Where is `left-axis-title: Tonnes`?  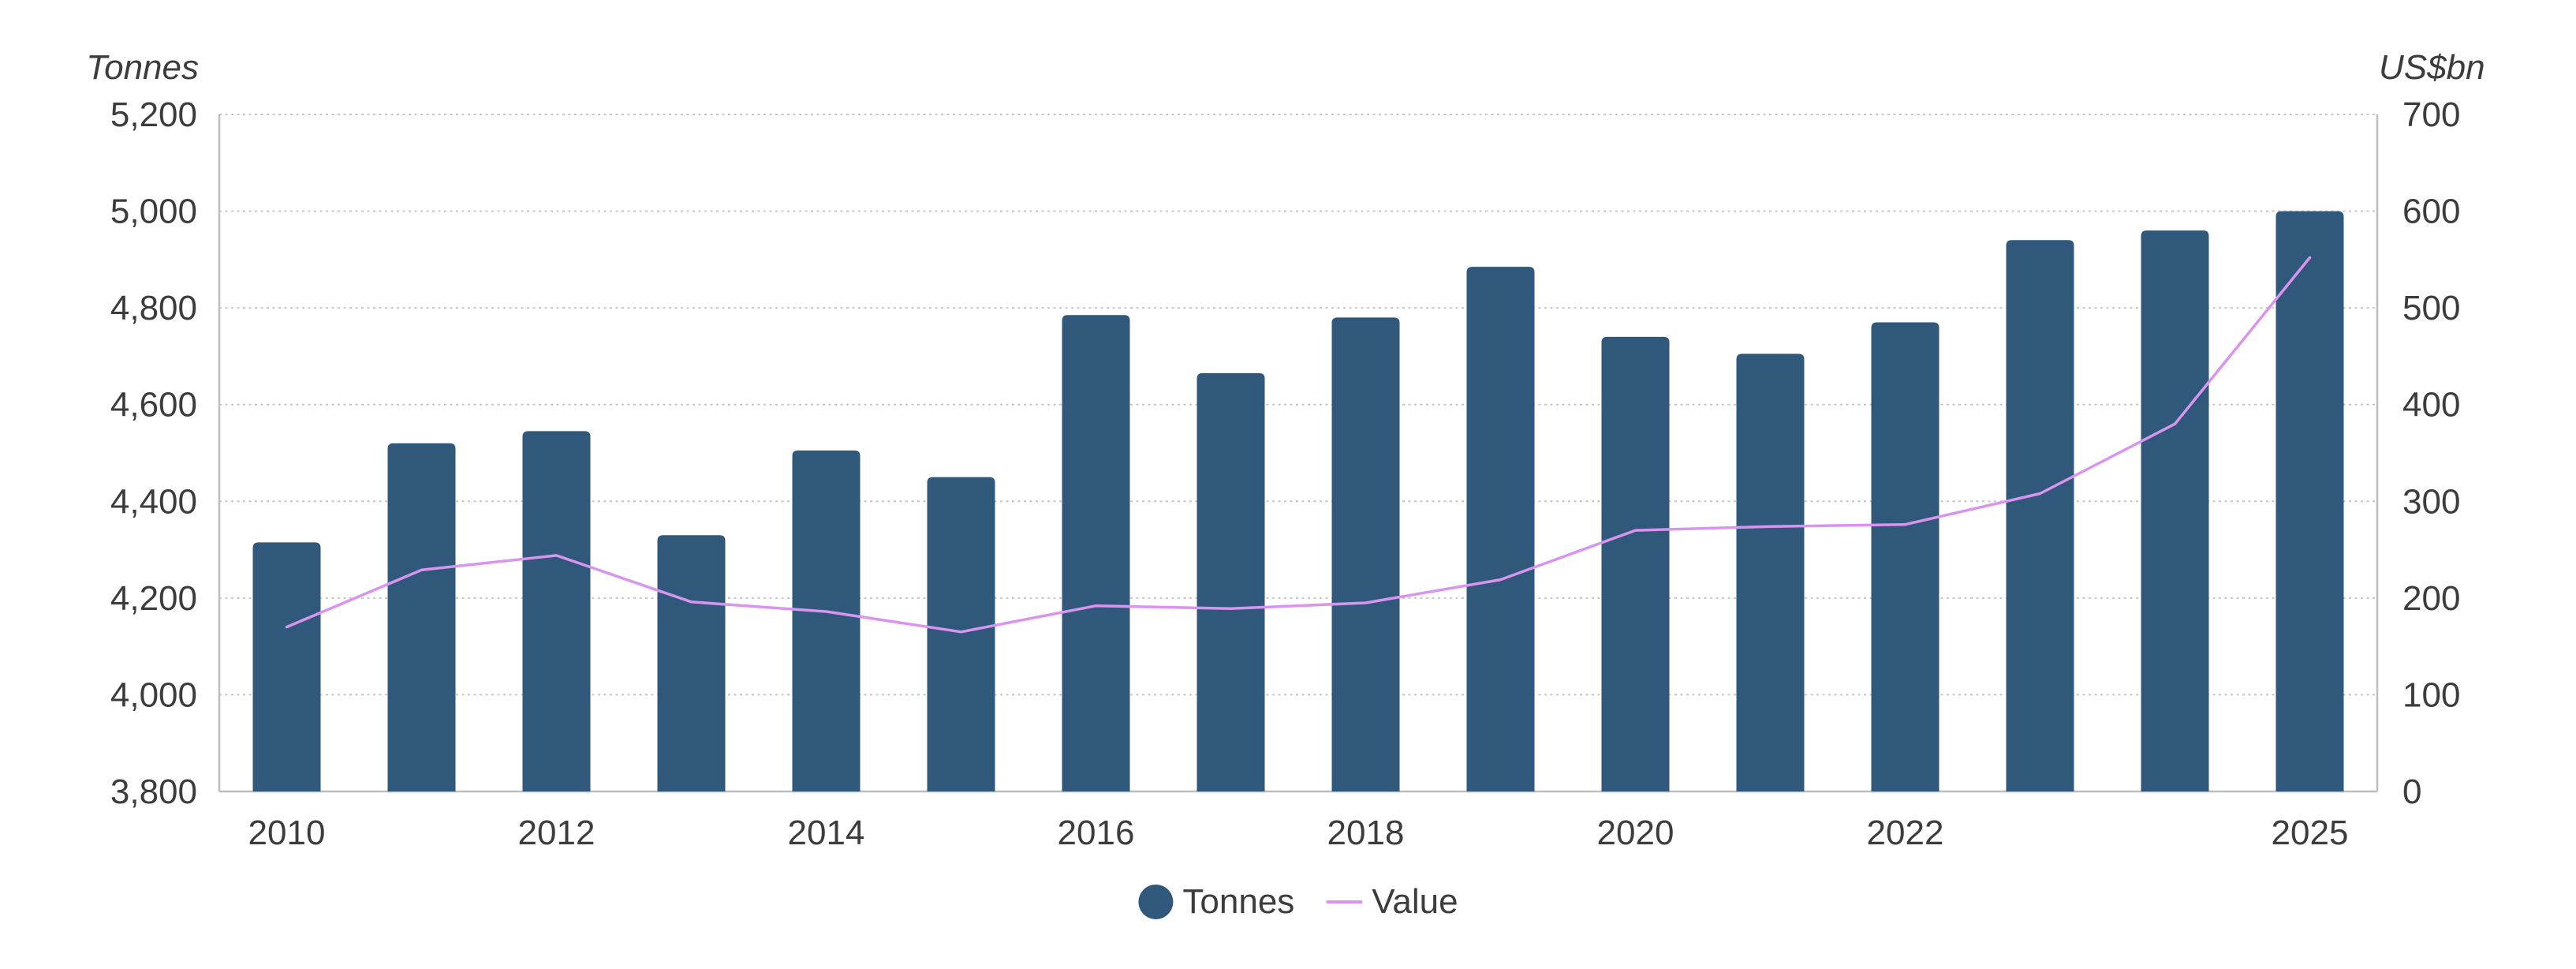 left-axis-title: Tonnes is located at coordinates (142, 67).